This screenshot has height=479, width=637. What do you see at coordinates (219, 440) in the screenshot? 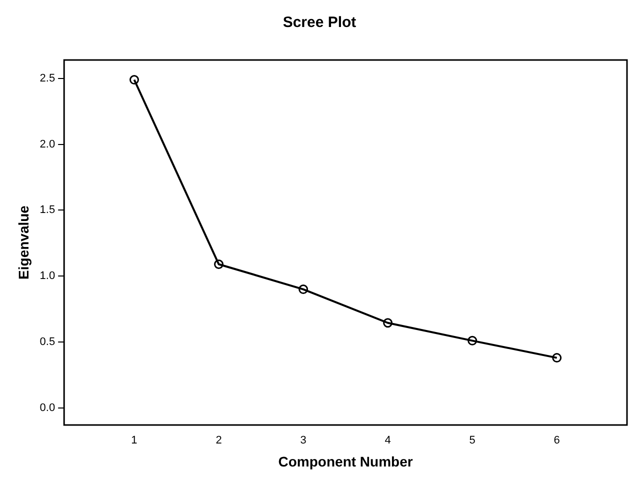
I see `x-tick-label: 2` at bounding box center [219, 440].